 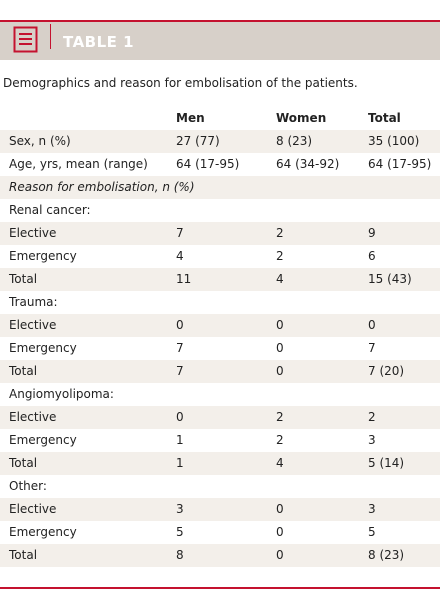 What do you see at coordinates (78, 164) in the screenshot?
I see `row-label: Age, yrs, mean (range)` at bounding box center [78, 164].